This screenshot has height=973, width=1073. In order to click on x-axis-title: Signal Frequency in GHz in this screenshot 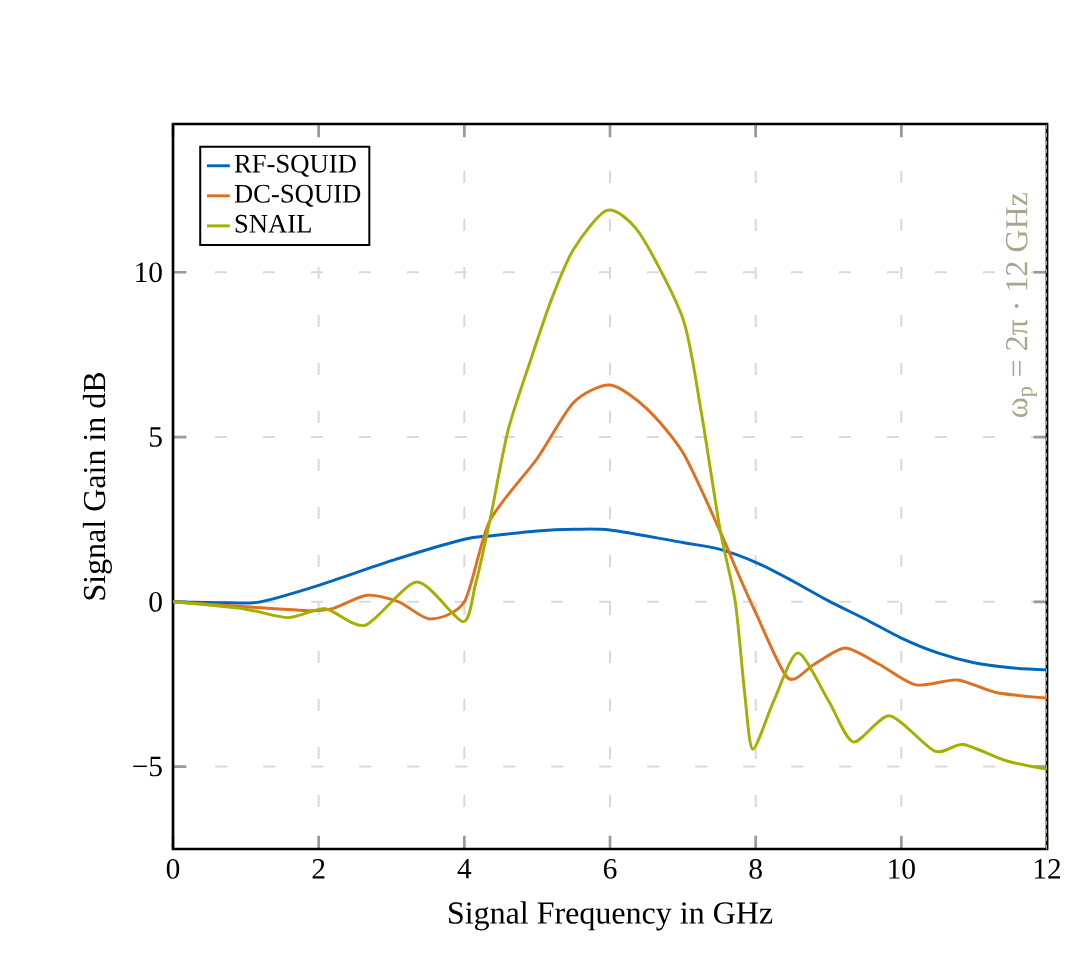, I will do `click(611, 916)`.